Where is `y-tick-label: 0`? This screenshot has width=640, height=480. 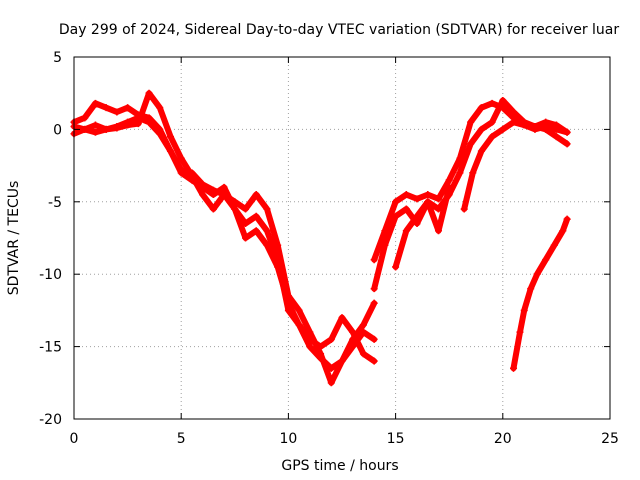
y-tick-label: 0 is located at coordinates (57, 130).